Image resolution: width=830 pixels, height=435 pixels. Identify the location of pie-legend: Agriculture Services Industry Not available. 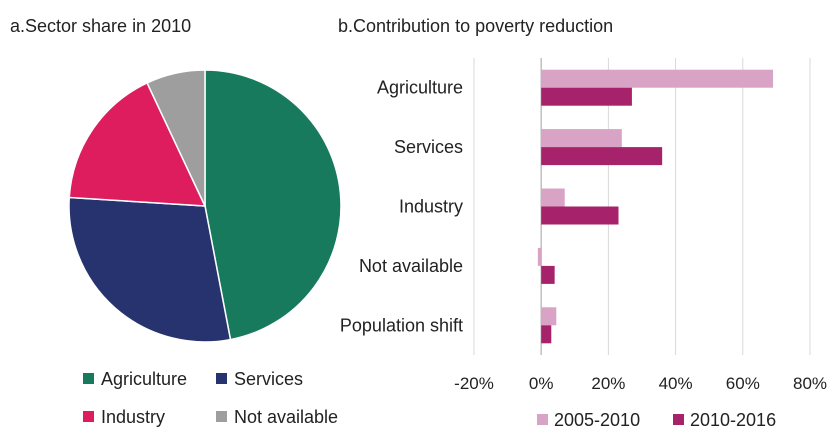
(210, 398).